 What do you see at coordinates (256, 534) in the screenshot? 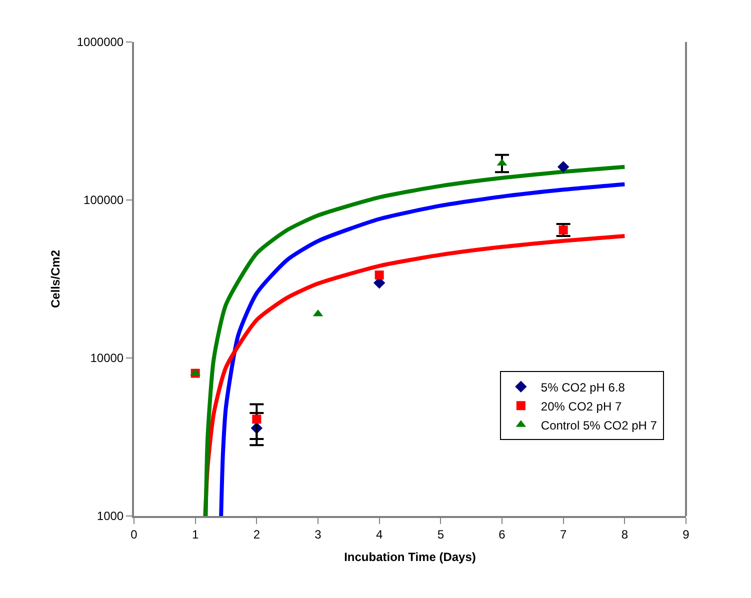
I see `x-tick-label: 2` at bounding box center [256, 534].